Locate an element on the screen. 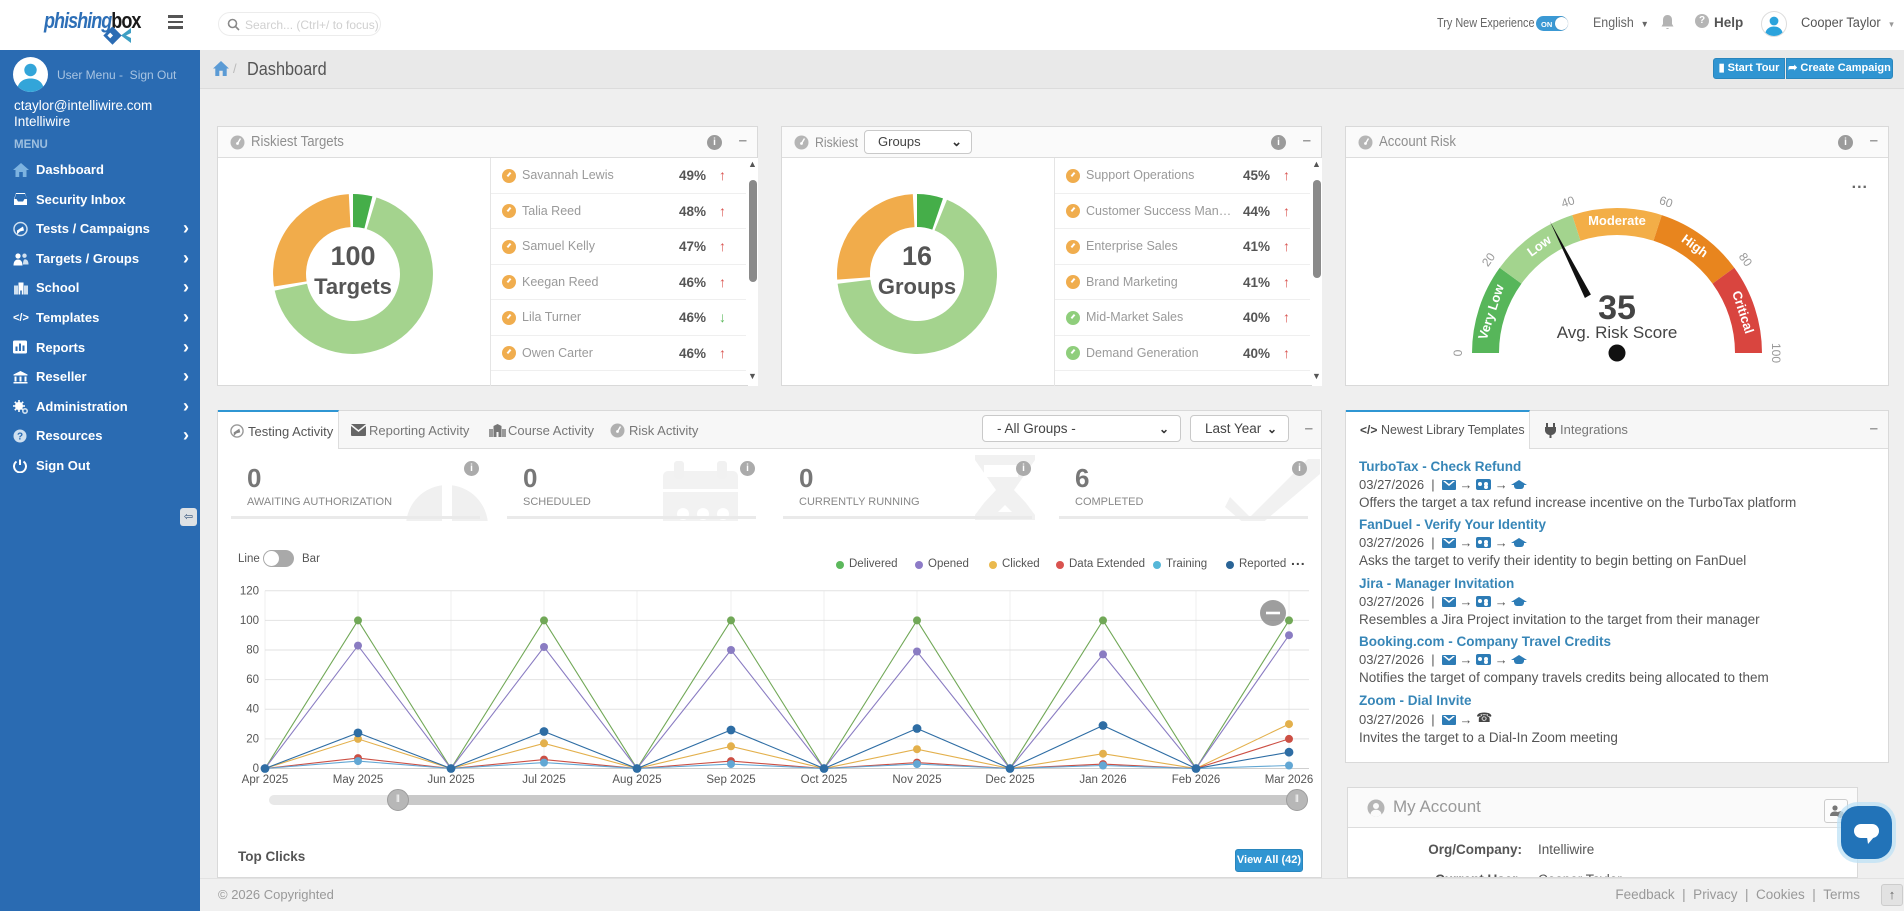 This screenshot has height=911, width=1904. svg-text: 35 is located at coordinates (1617, 308).